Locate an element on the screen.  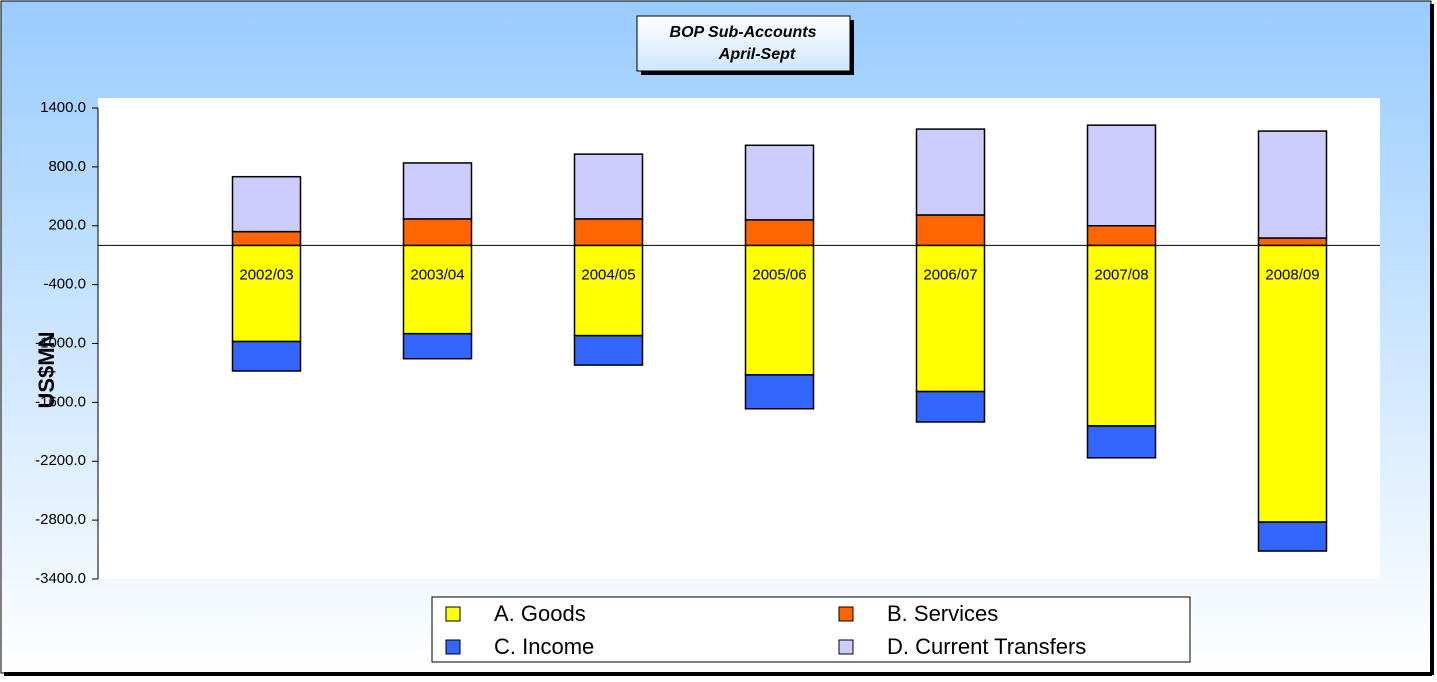
x-tick-label: 2002/03 is located at coordinates (266, 274).